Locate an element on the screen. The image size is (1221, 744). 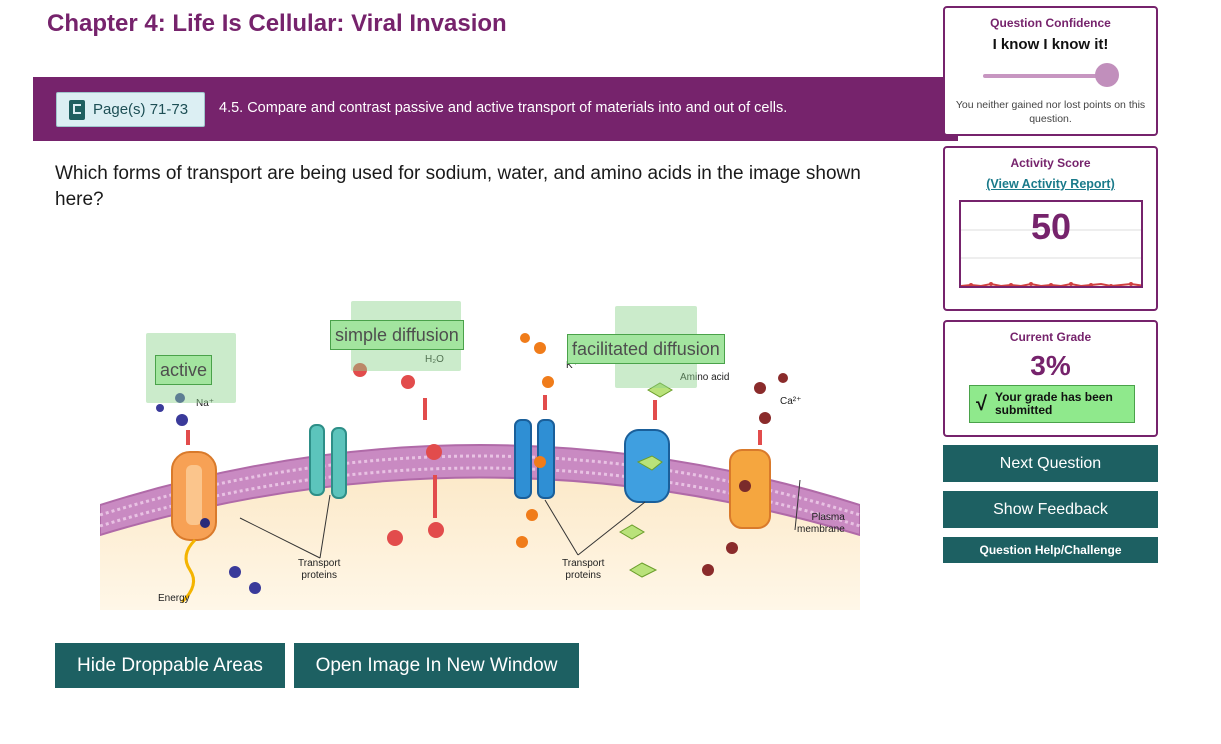
grade-submitted-badge: √ Your grade has been submitted is located at coordinates (1052, 404).